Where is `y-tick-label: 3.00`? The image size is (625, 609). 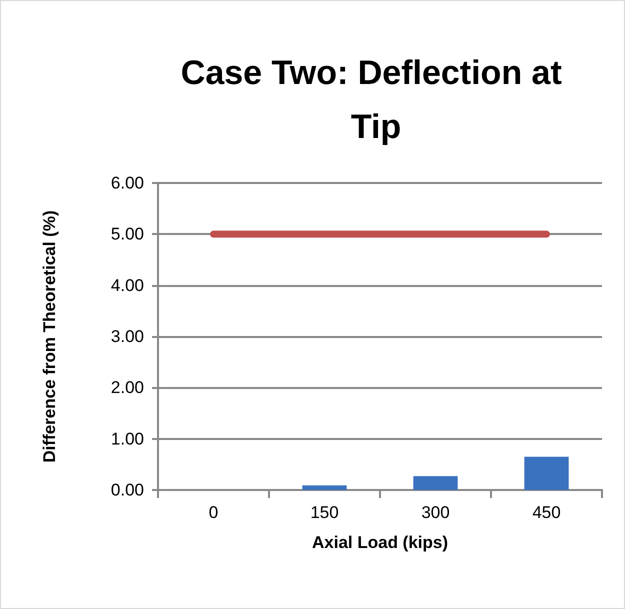
y-tick-label: 3.00 is located at coordinates (127, 336).